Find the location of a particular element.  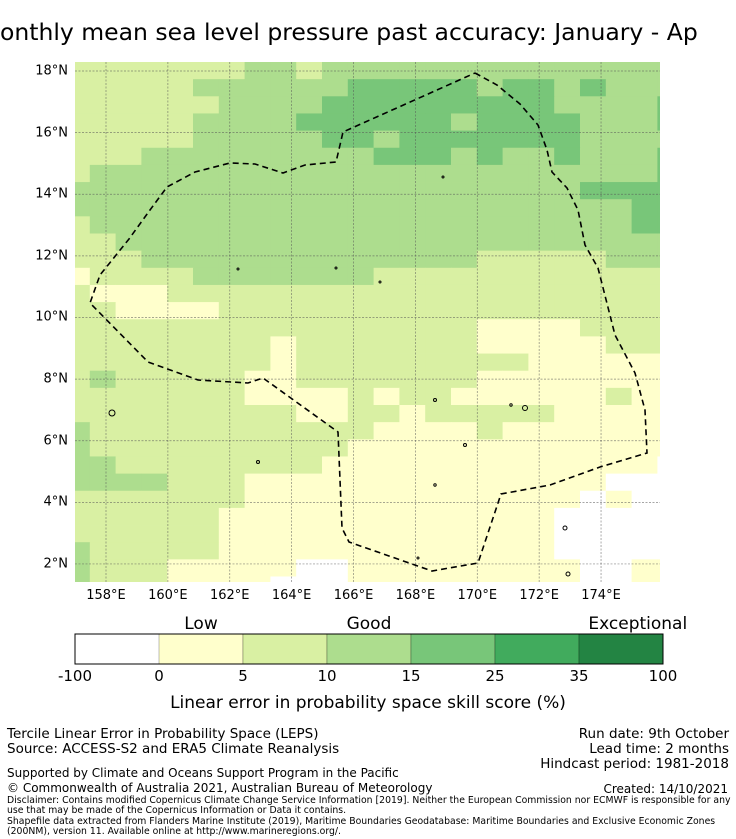

lon-tick-label: 158°E is located at coordinates (106, 595).